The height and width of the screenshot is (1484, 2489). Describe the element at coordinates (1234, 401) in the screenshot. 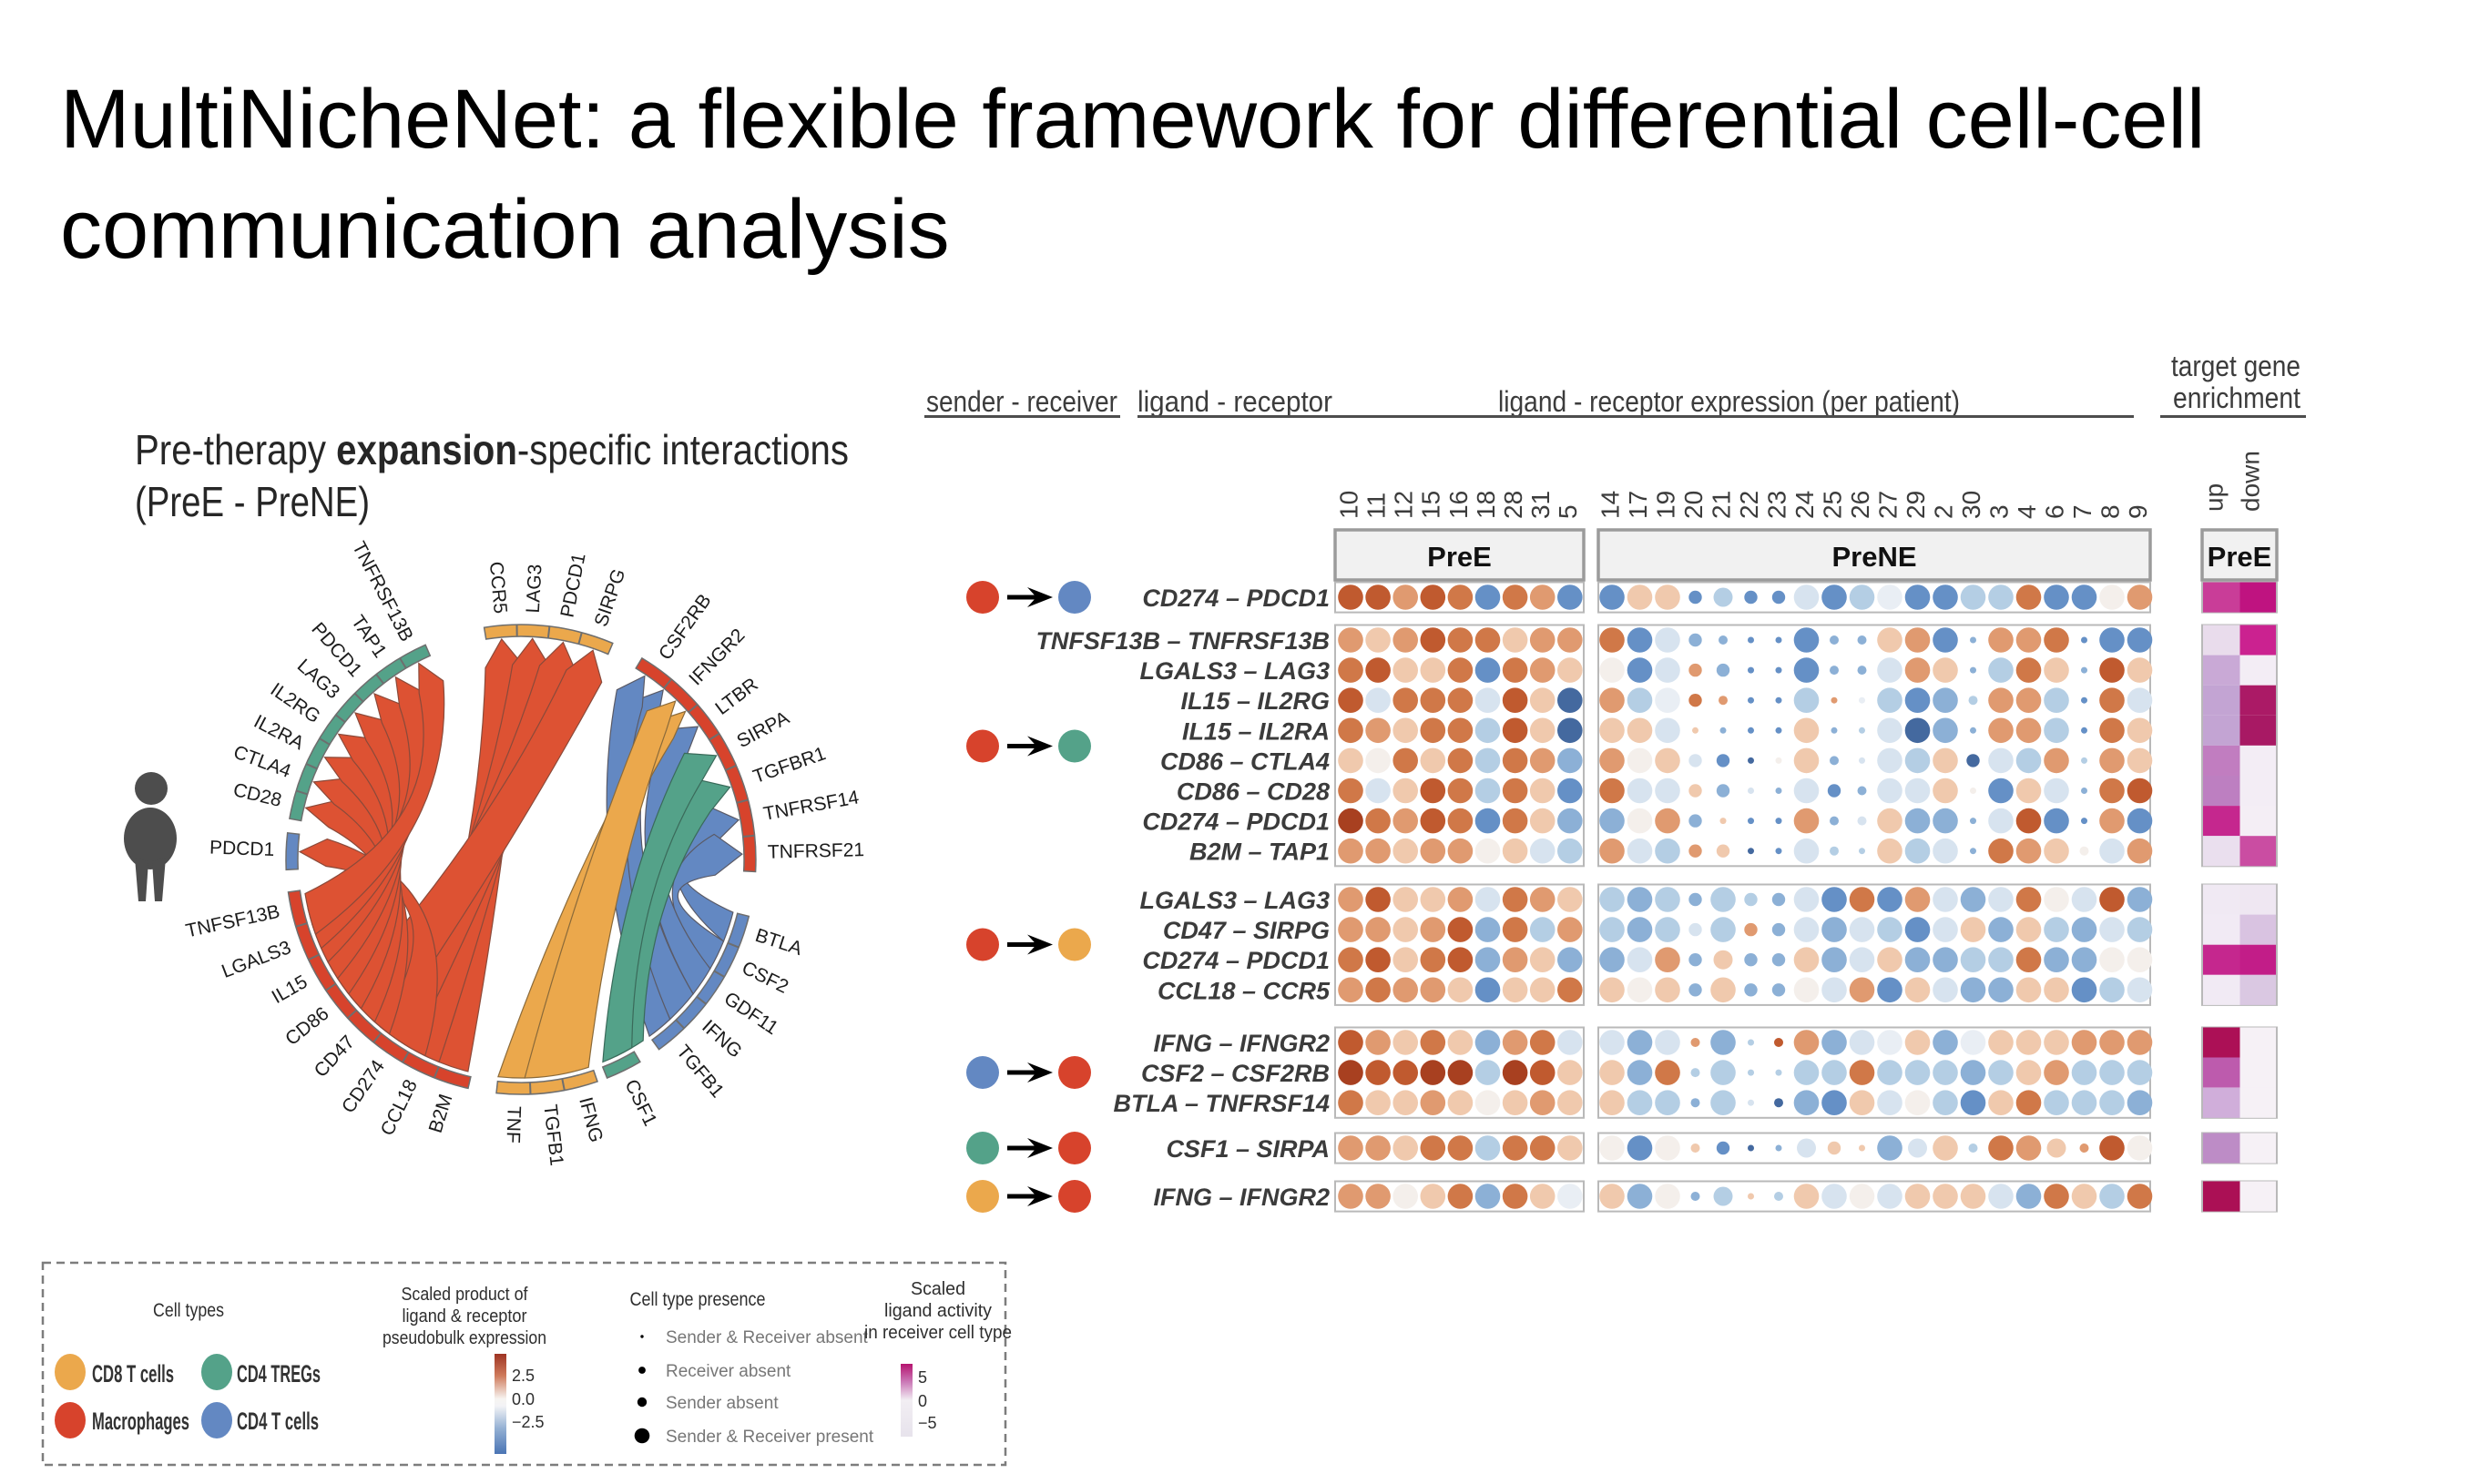

I see `svg-text: ligand - receptor` at that location.